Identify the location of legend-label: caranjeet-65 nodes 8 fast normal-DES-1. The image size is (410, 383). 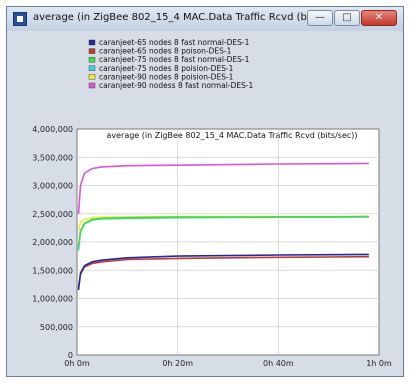
(174, 42).